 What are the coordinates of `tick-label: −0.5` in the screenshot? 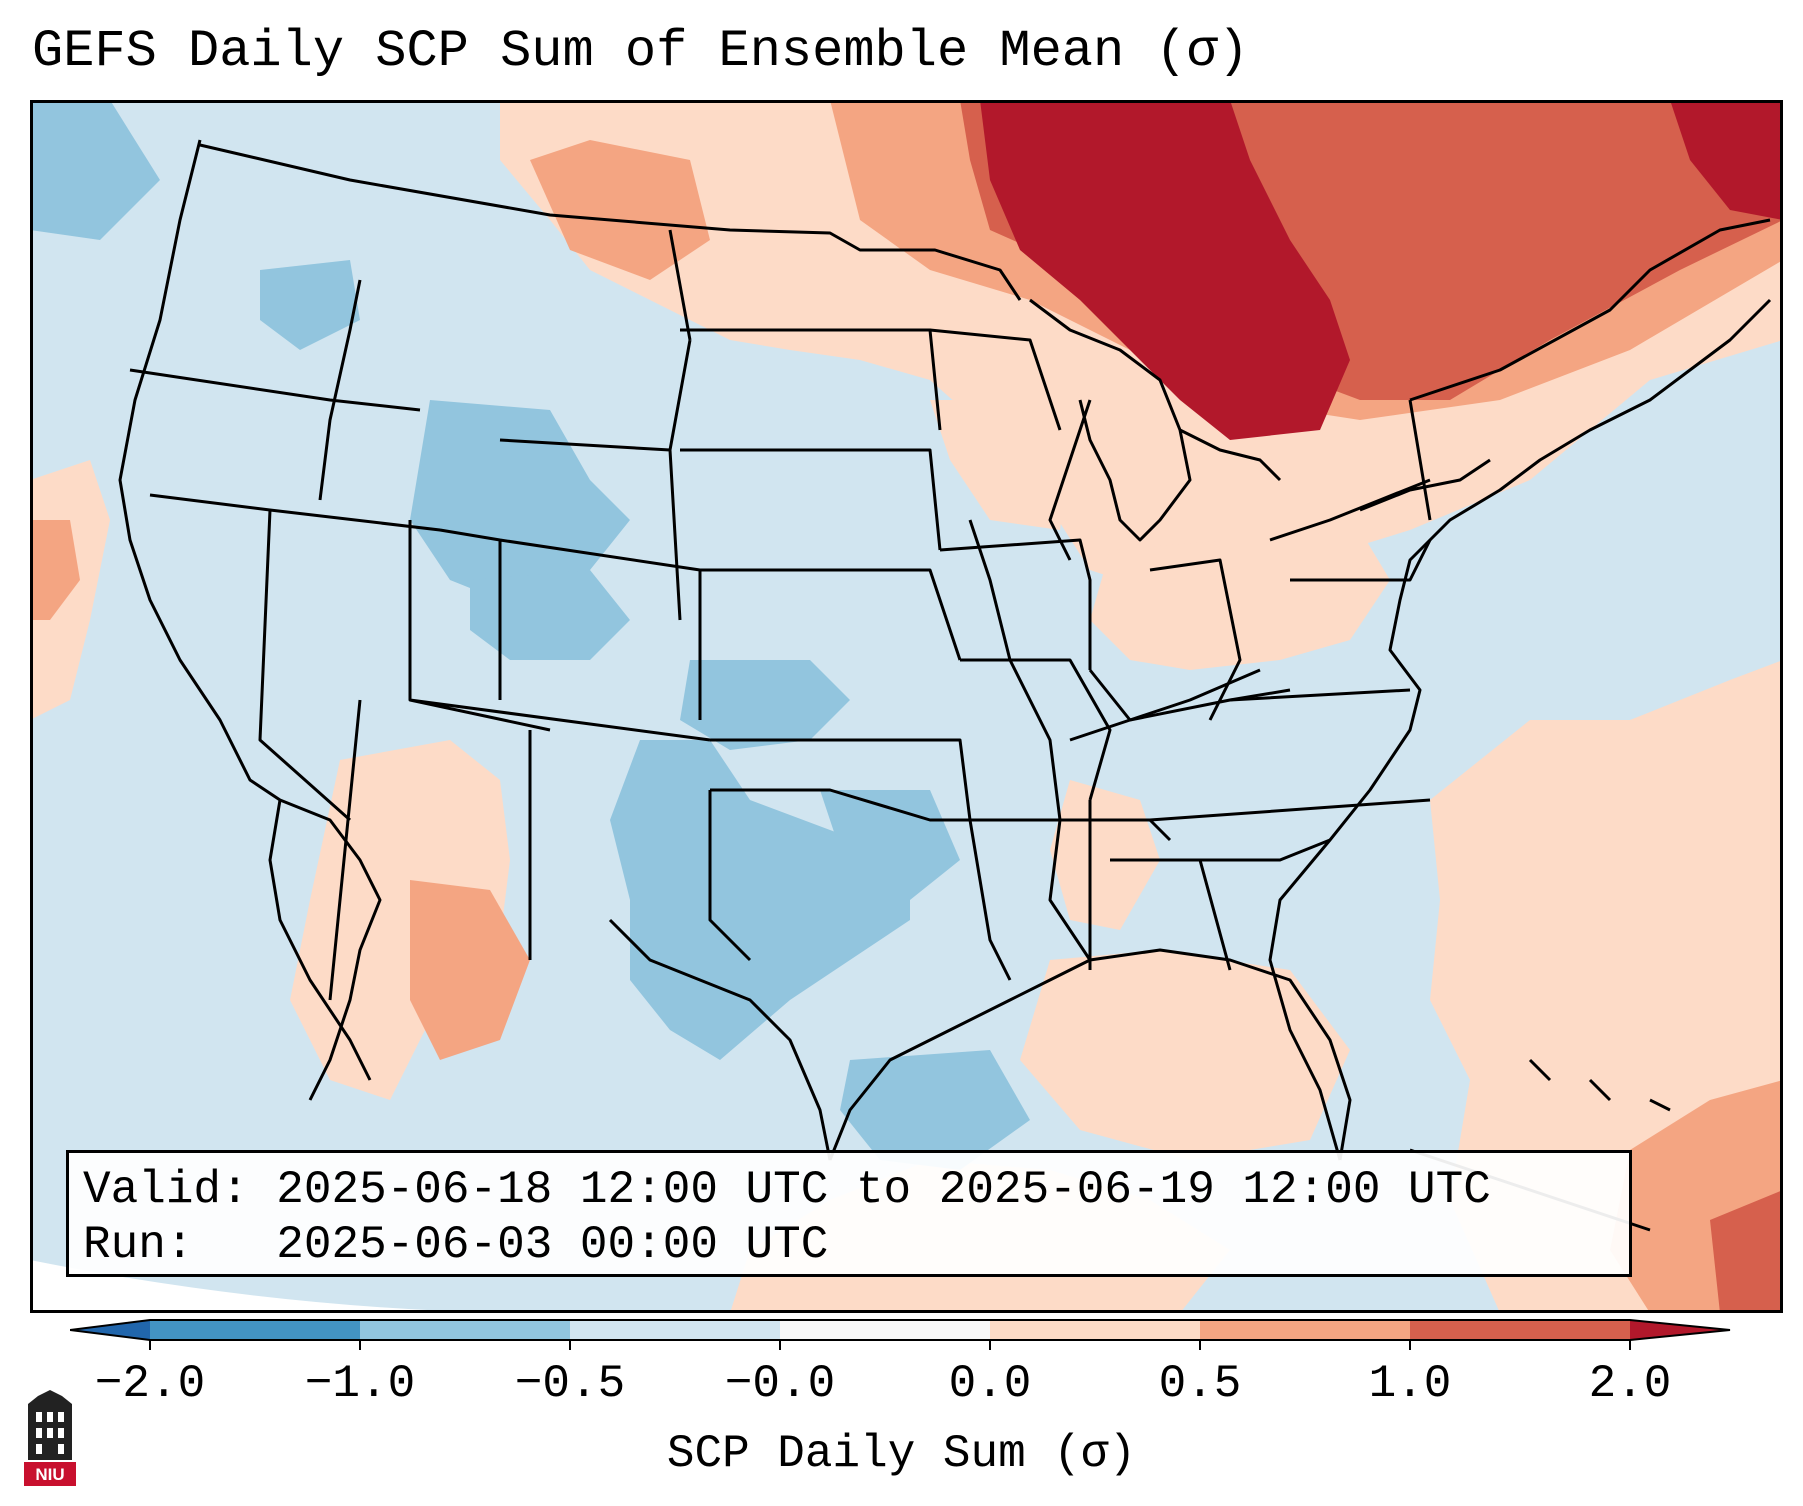 It's located at (570, 1384).